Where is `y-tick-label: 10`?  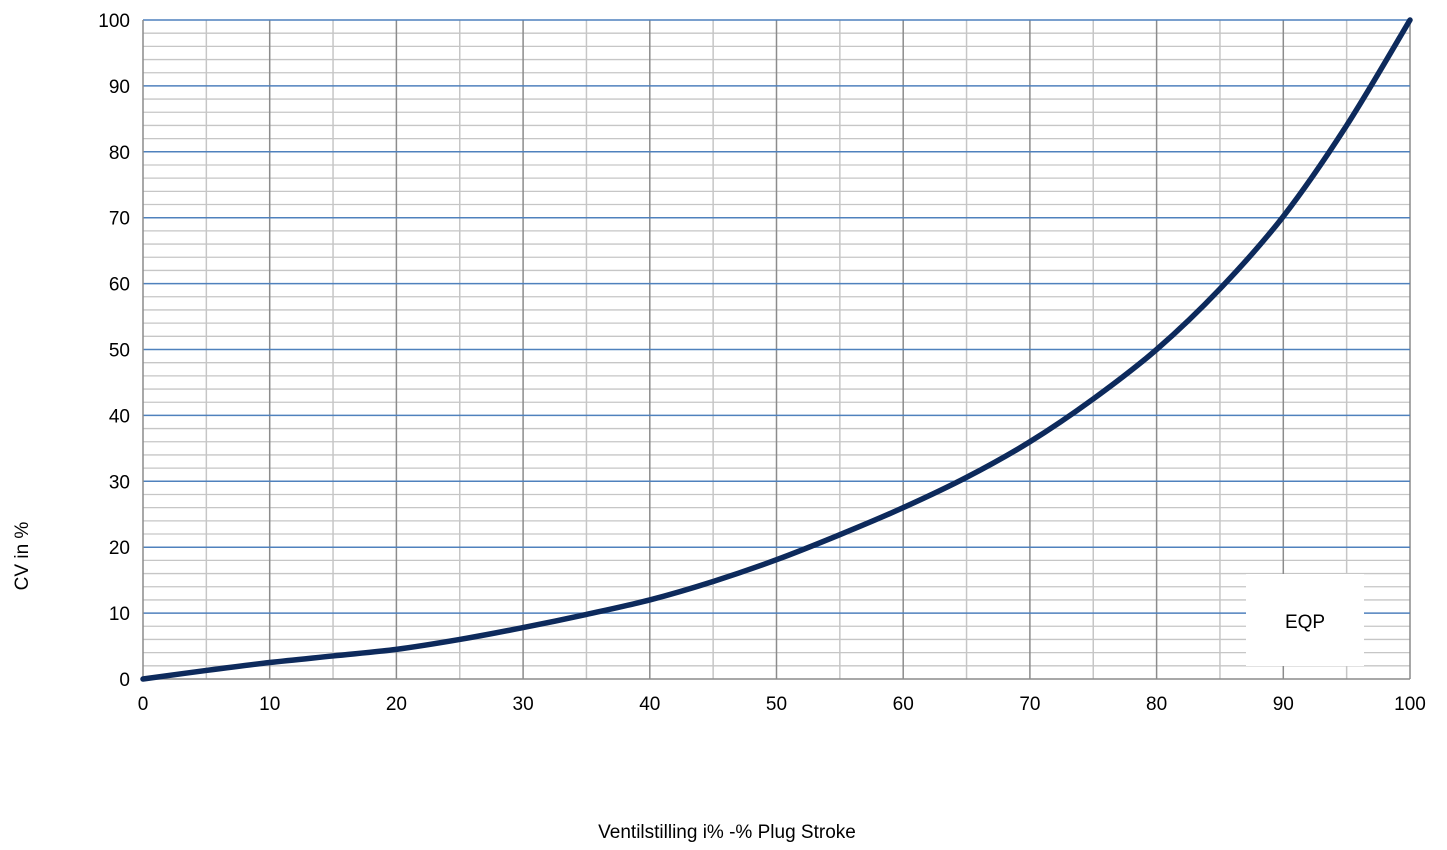
y-tick-label: 10 is located at coordinates (119, 614).